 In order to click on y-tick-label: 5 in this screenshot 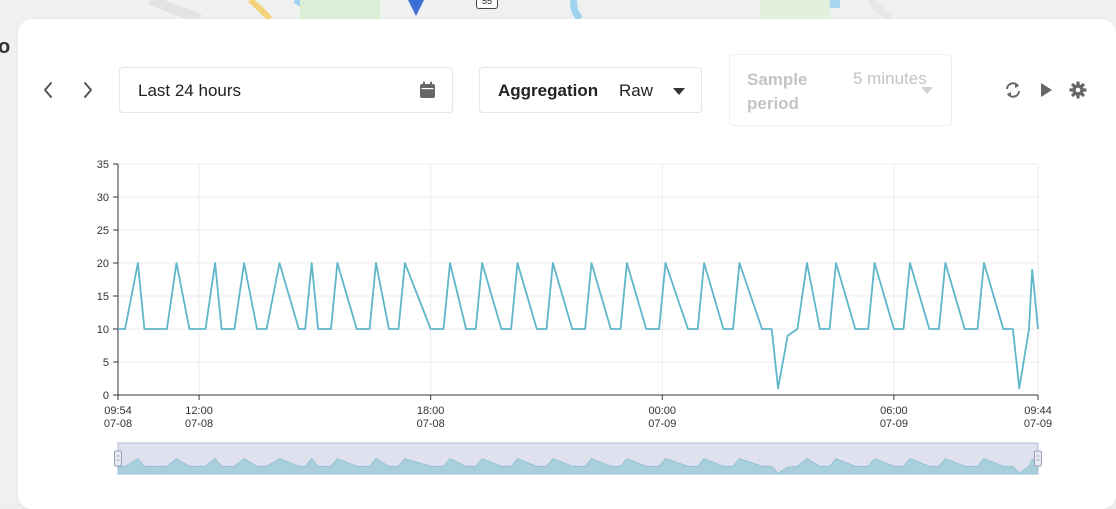, I will do `click(106, 363)`.